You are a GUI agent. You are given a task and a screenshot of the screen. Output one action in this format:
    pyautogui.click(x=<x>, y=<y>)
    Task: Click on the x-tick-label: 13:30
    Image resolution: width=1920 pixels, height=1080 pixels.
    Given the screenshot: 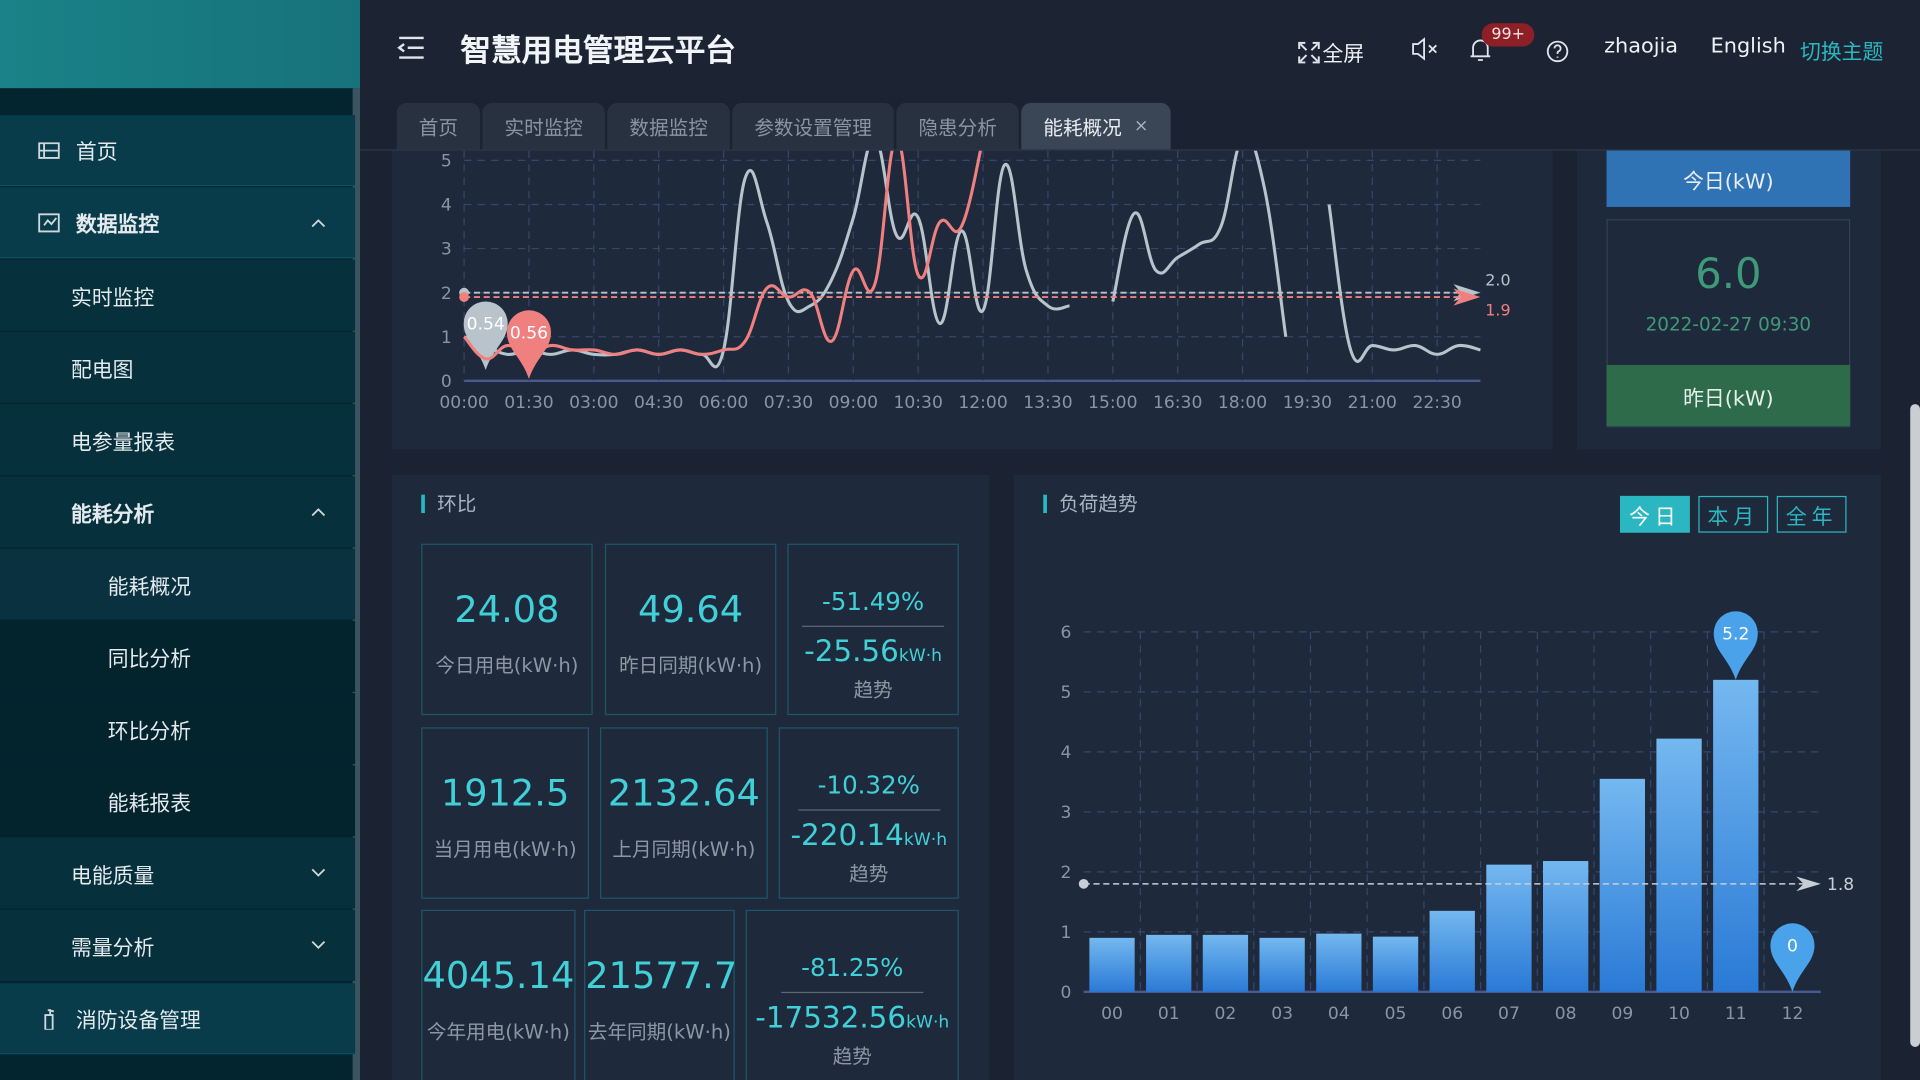 What is the action you would take?
    pyautogui.click(x=1047, y=403)
    